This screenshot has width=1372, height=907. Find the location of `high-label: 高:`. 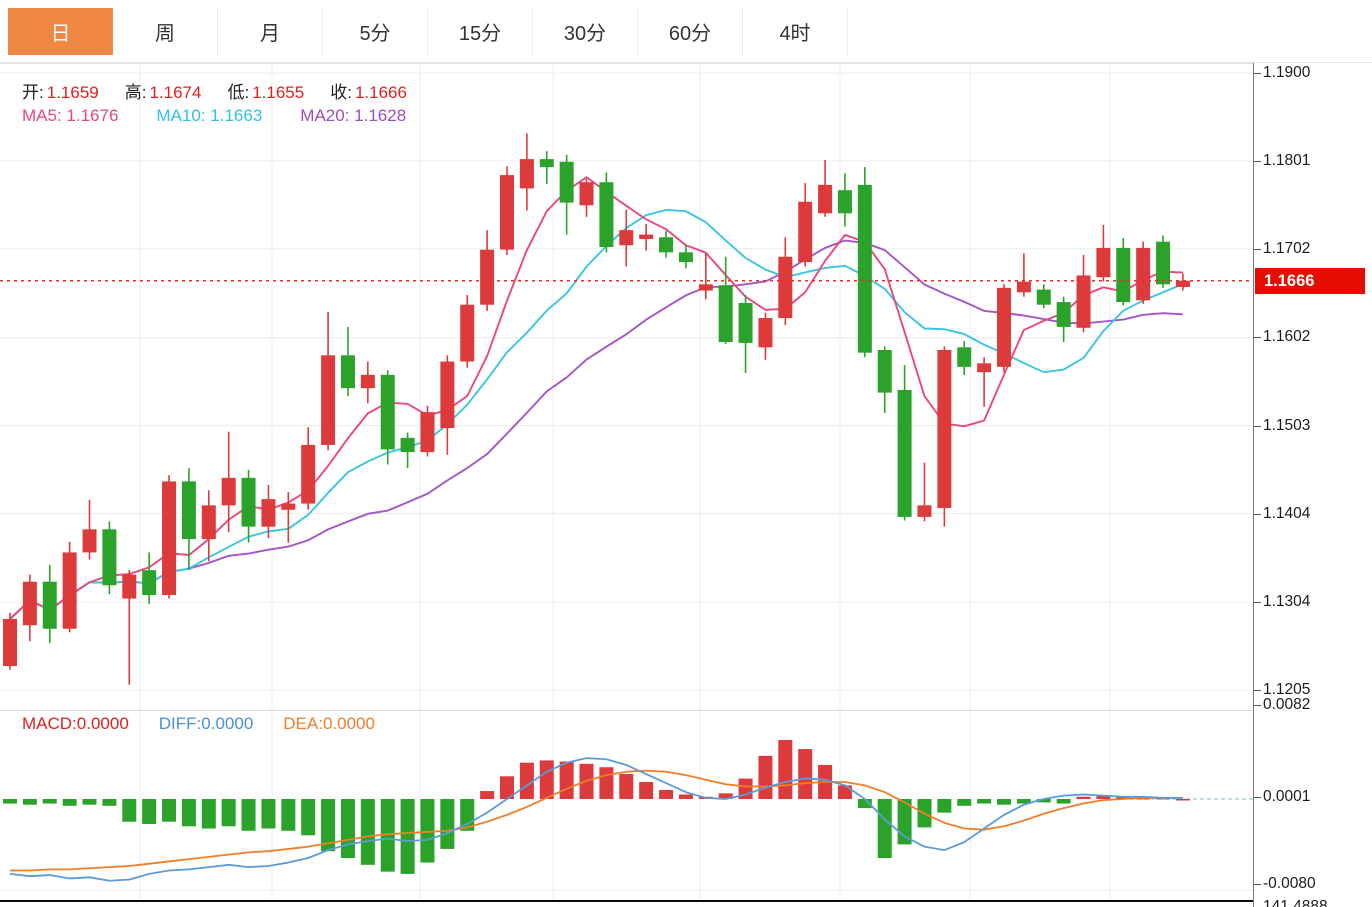

high-label: 高: is located at coordinates (135, 92).